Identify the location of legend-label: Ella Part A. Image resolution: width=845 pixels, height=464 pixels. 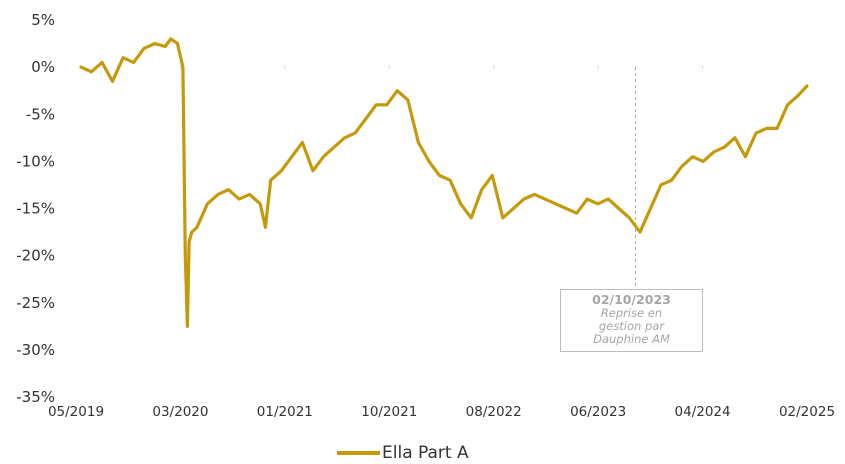
(425, 453).